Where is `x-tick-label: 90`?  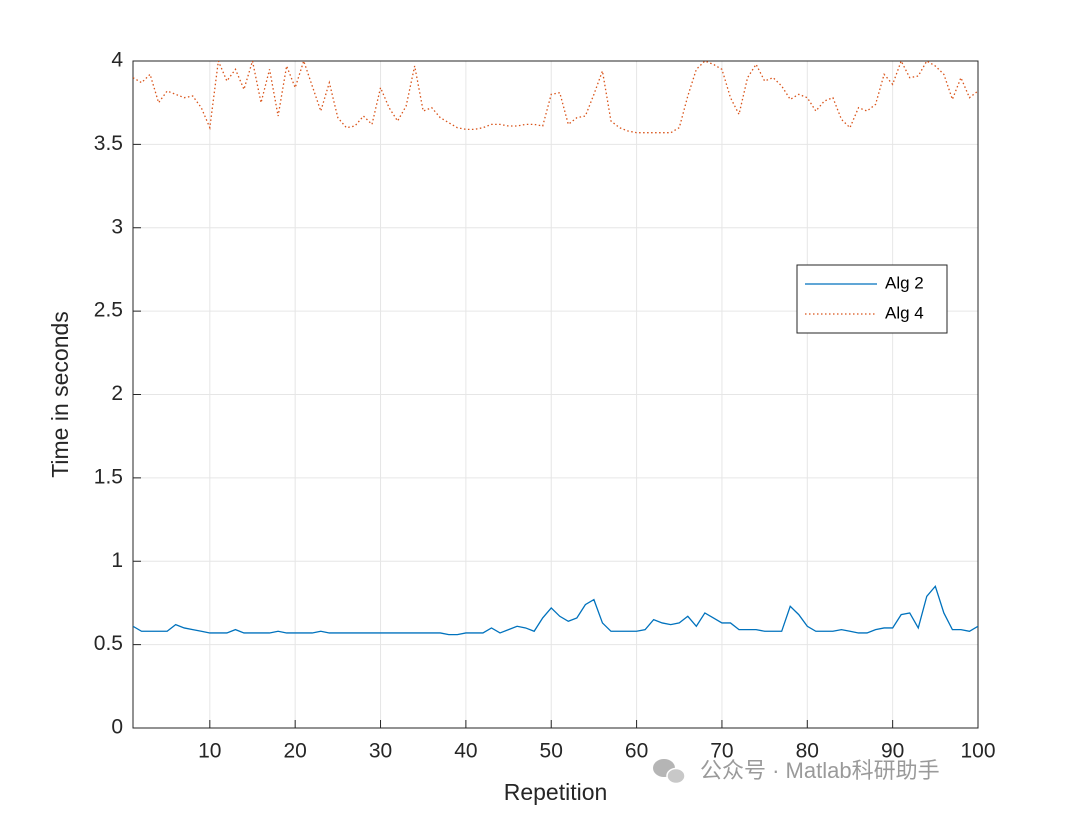 x-tick-label: 90 is located at coordinates (892, 751).